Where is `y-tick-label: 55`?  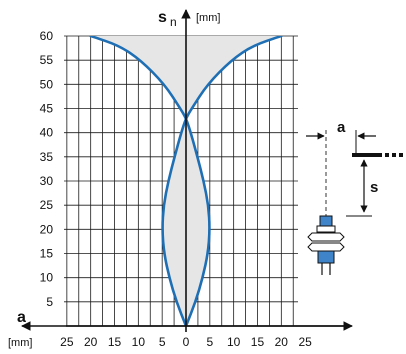
y-tick-label: 55 is located at coordinates (47, 60).